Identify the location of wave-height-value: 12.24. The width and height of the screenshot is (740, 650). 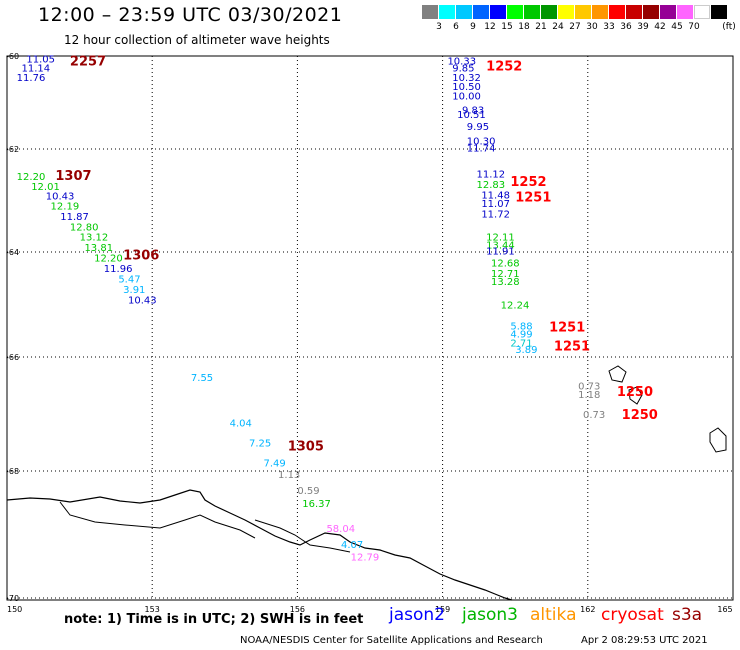
(515, 306).